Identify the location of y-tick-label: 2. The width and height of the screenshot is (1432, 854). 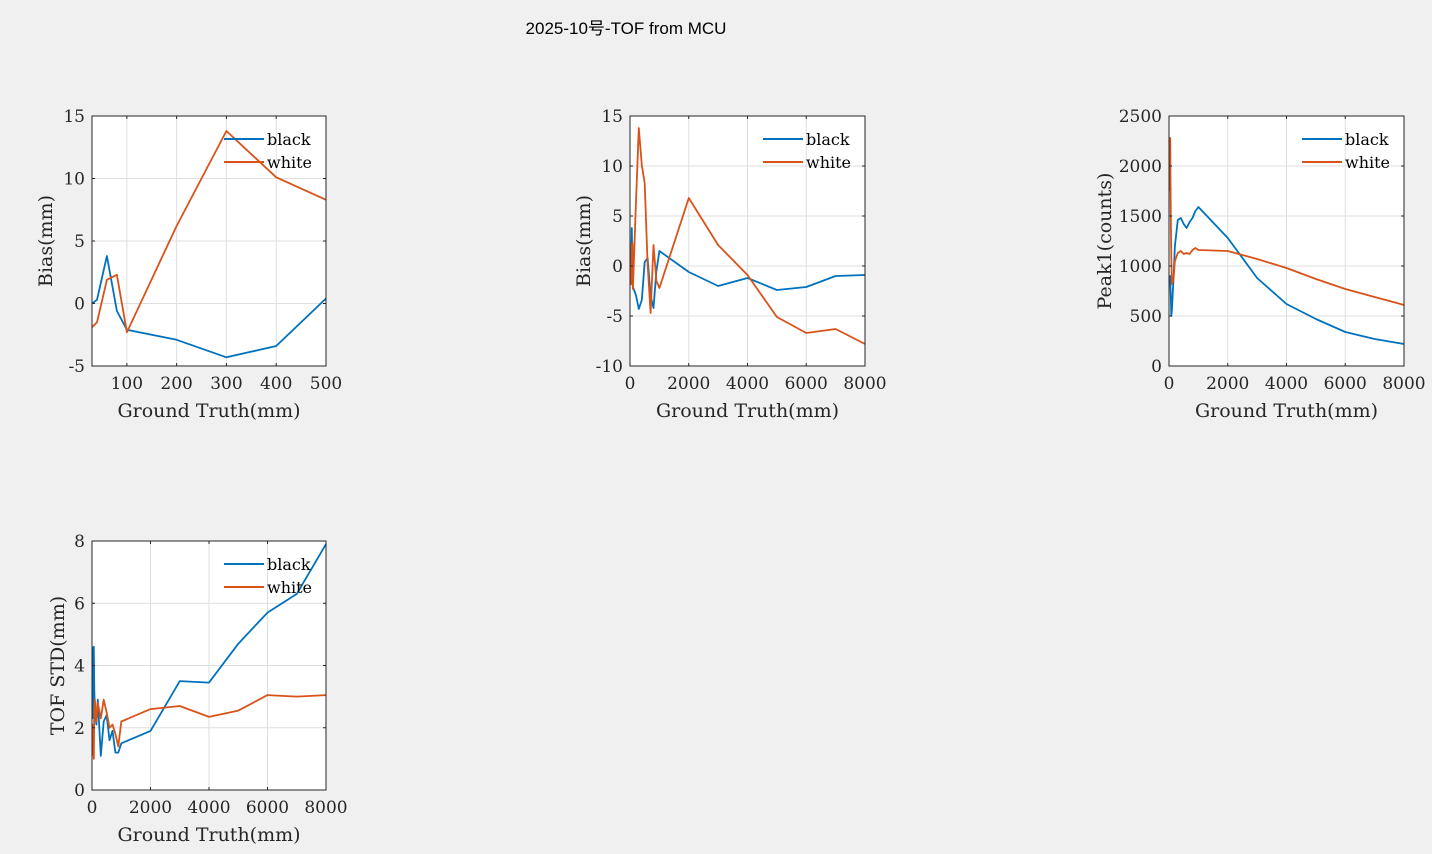
(79, 729).